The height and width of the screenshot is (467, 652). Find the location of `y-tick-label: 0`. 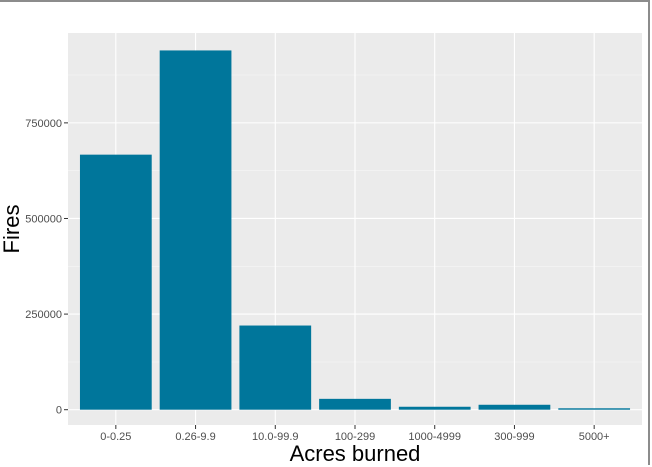

y-tick-label: 0 is located at coordinates (59, 411).